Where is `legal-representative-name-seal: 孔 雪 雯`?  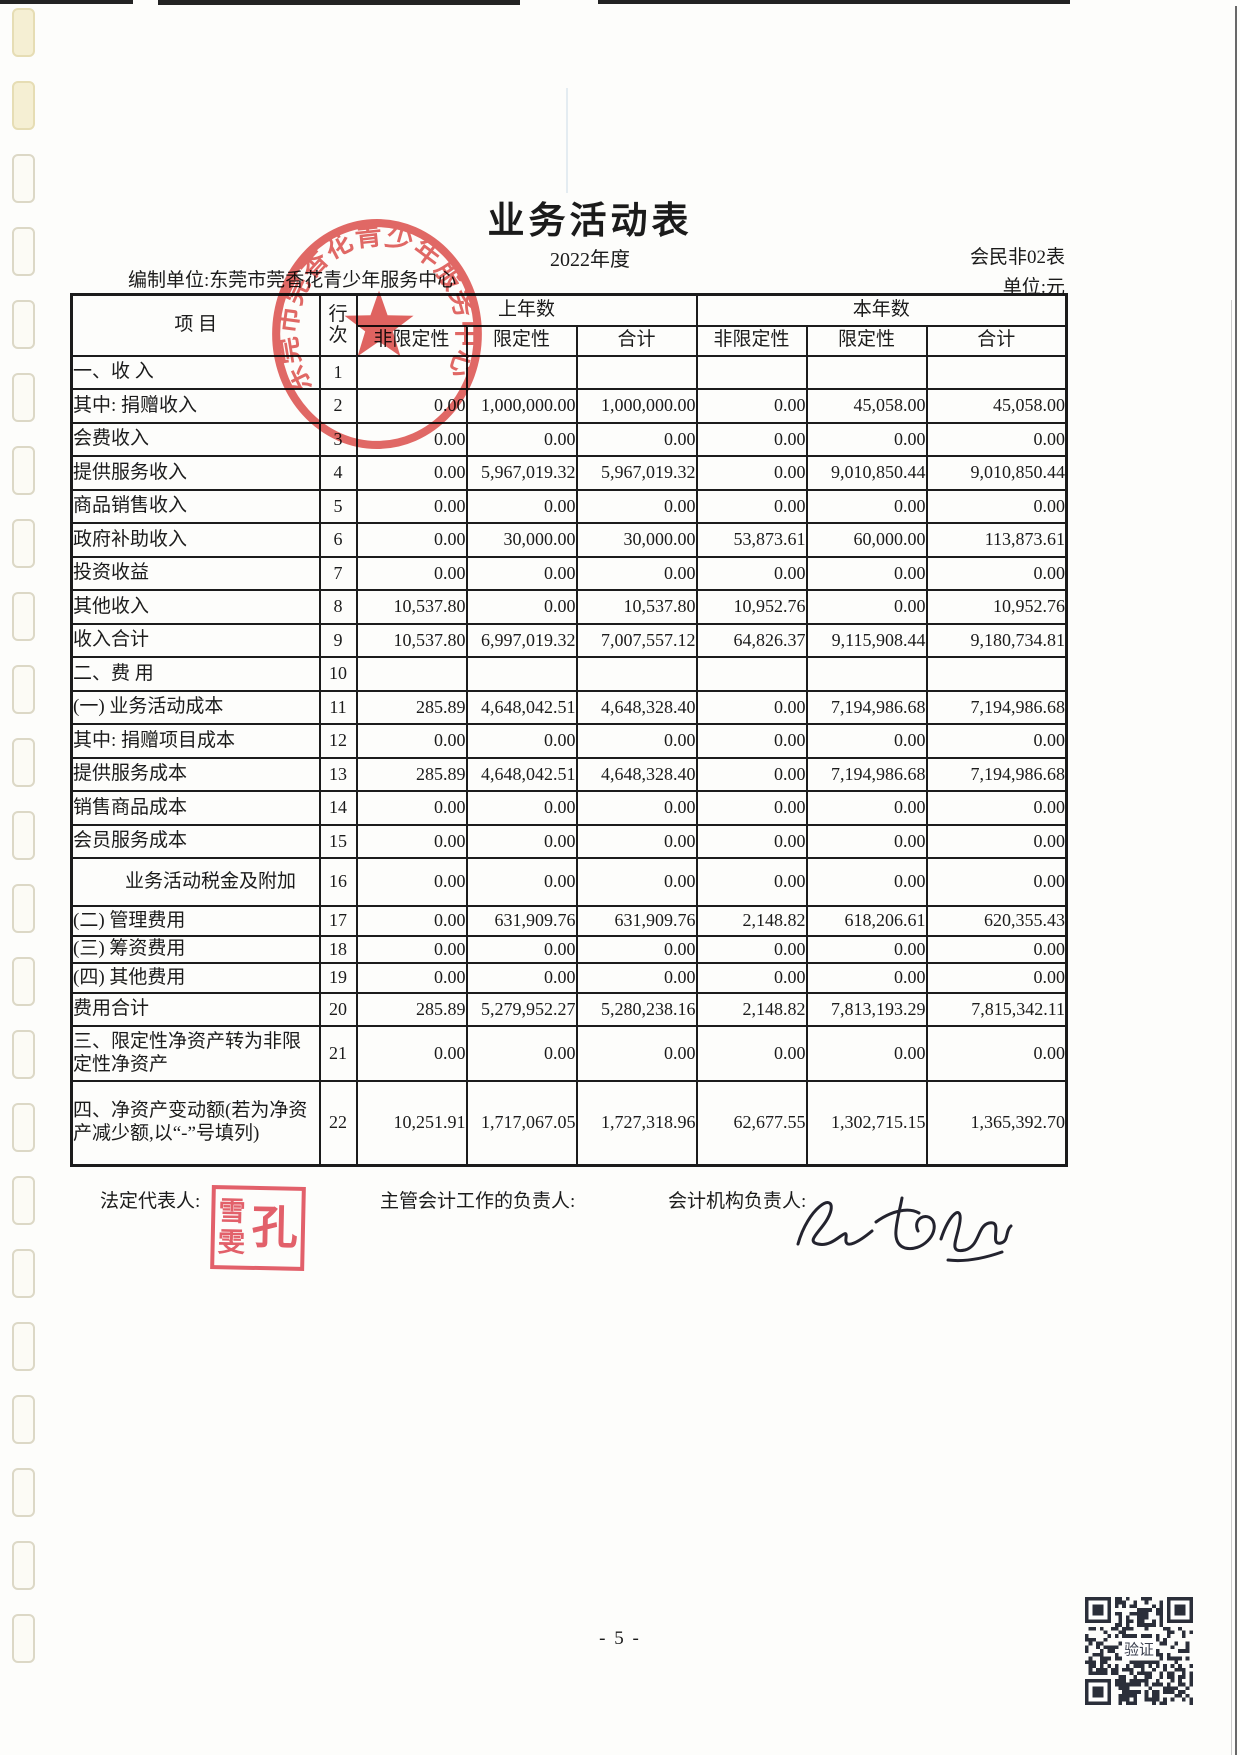 legal-representative-name-seal: 孔 雪 雯 is located at coordinates (258, 1228).